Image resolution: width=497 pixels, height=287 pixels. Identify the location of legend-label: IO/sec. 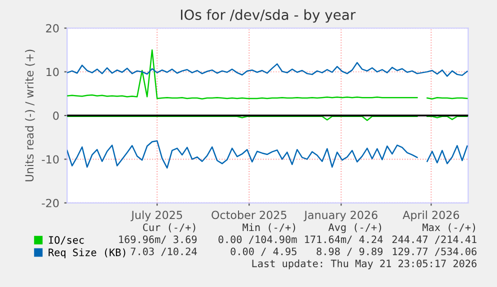
(66, 240).